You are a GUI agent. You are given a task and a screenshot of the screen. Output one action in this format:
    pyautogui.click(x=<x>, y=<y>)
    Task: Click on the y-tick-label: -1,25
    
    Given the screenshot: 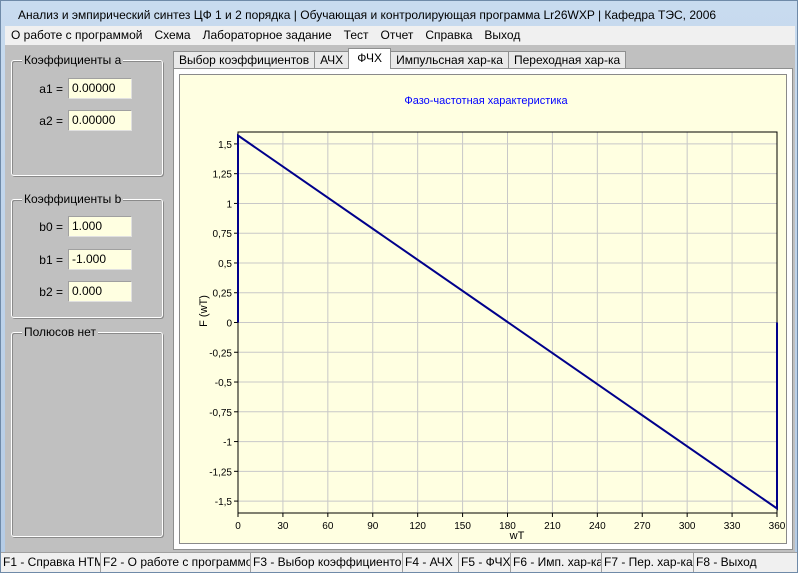 What is the action you would take?
    pyautogui.click(x=220, y=472)
    